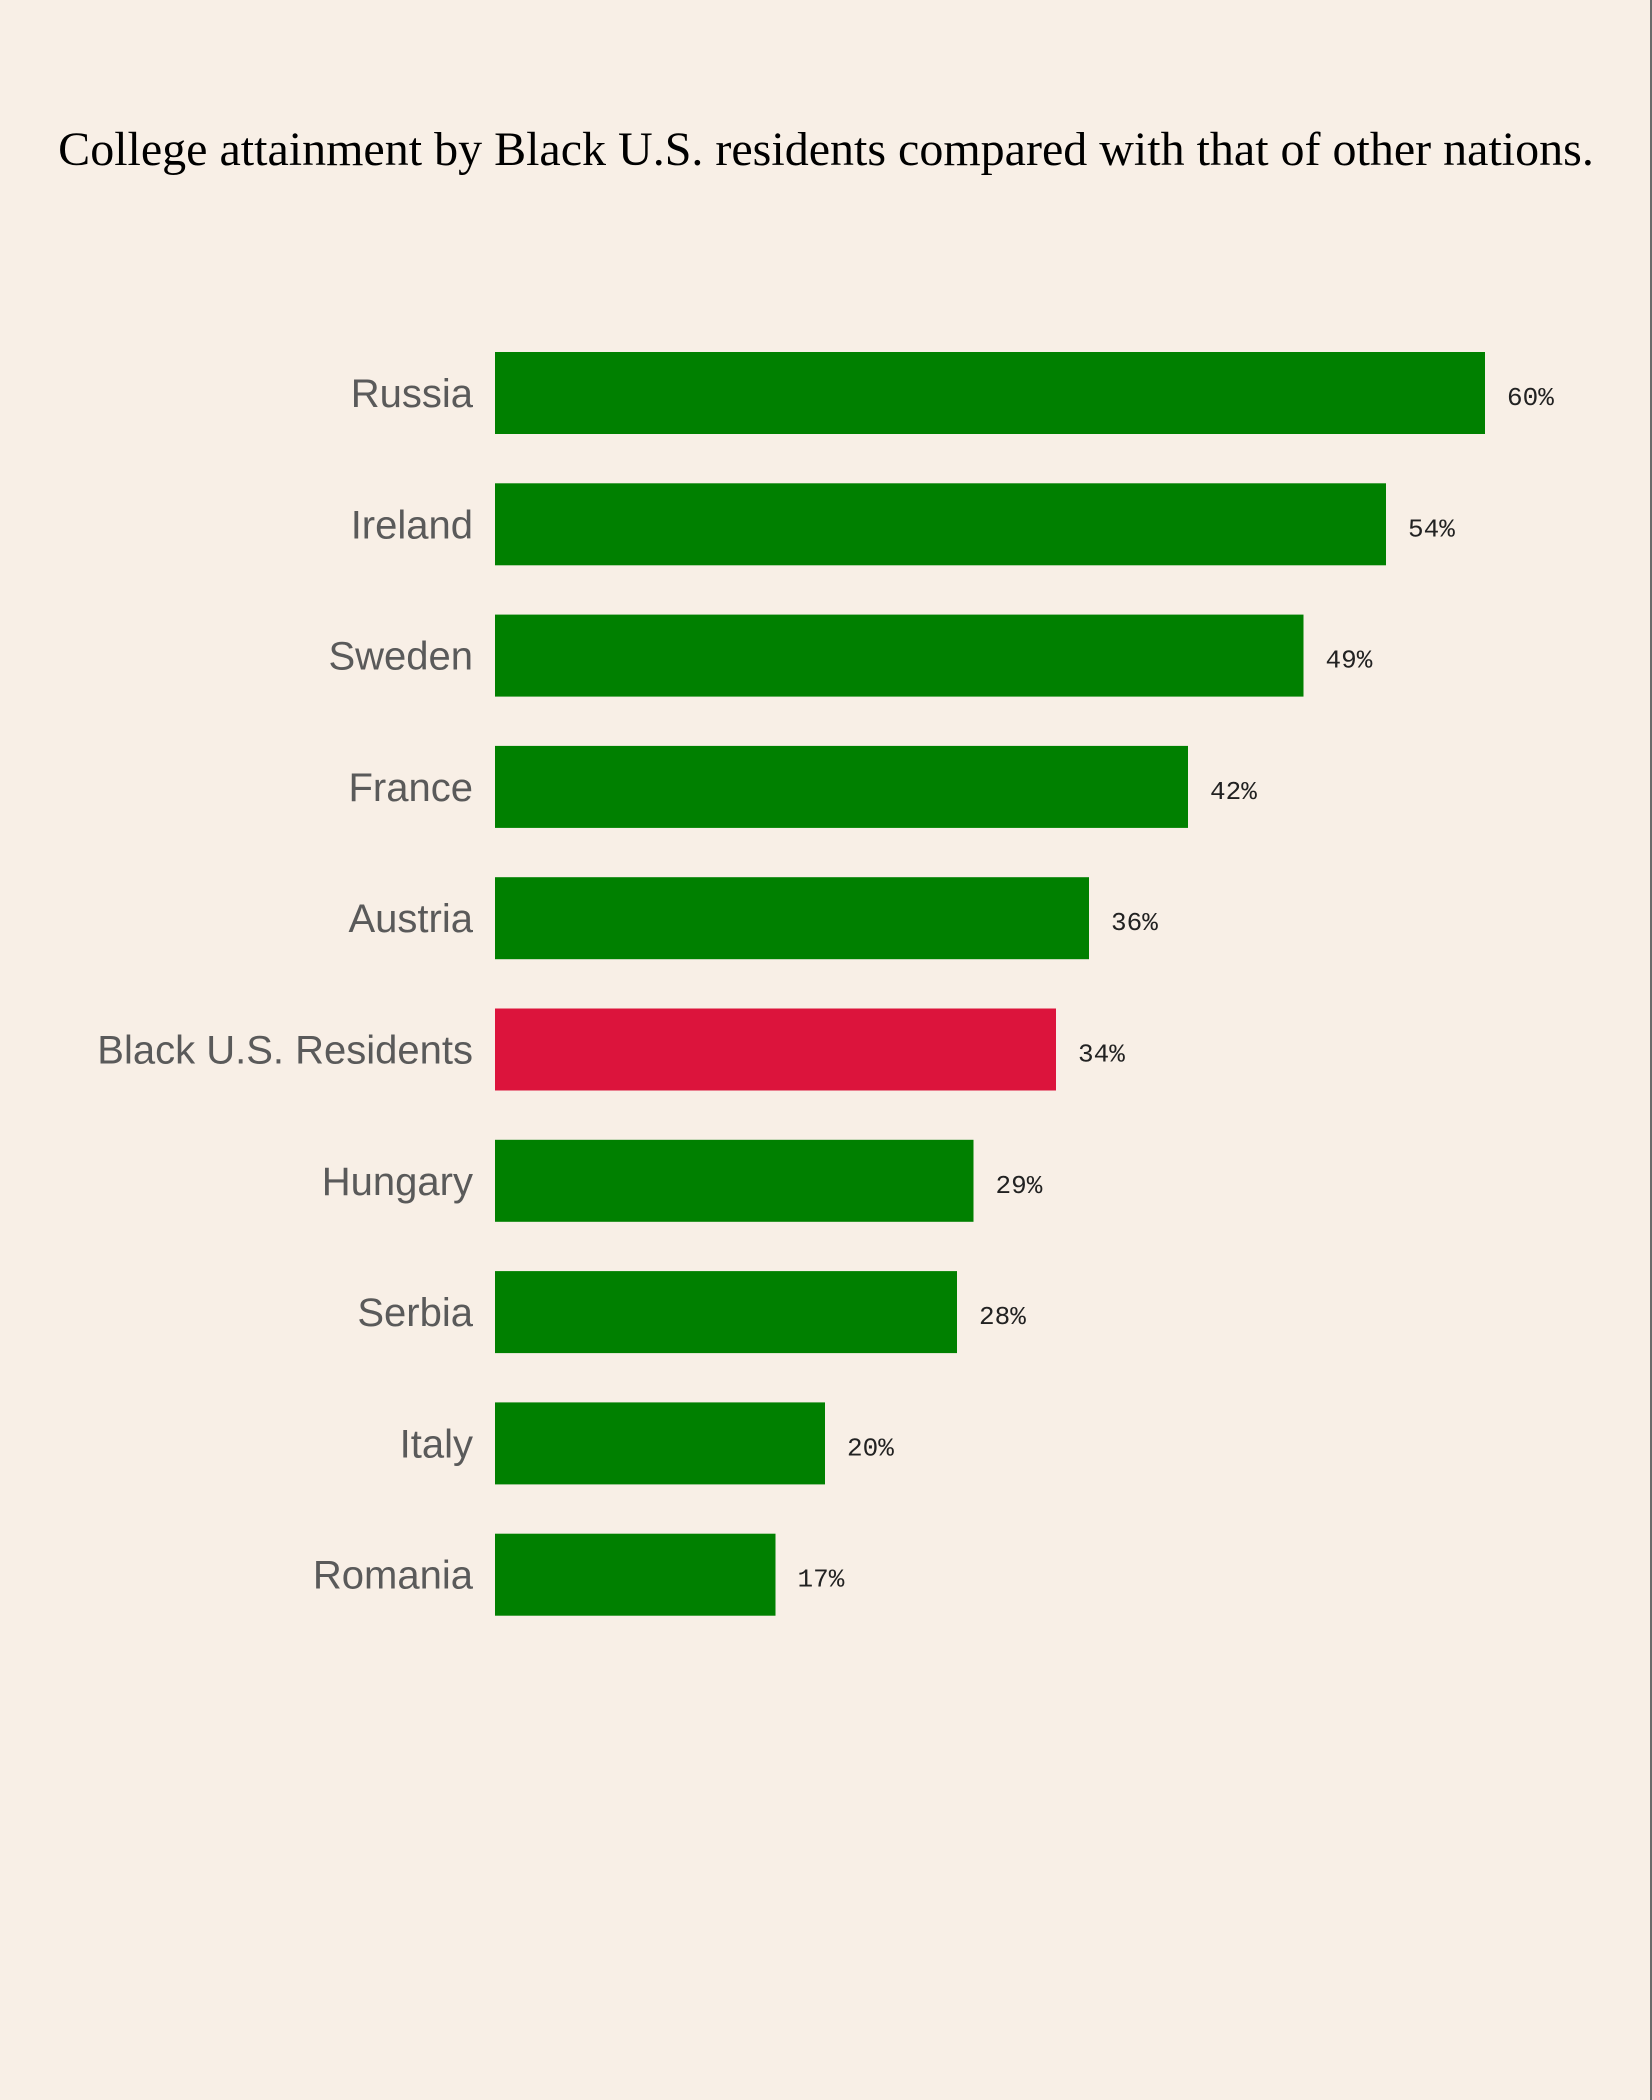 The width and height of the screenshot is (1652, 2100). I want to click on value-label: 29%, so click(1019, 1186).